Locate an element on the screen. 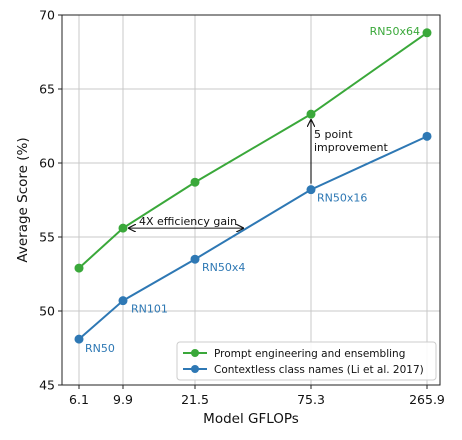 This screenshot has height=440, width=462. y-tick-label: 70 is located at coordinates (47, 15).